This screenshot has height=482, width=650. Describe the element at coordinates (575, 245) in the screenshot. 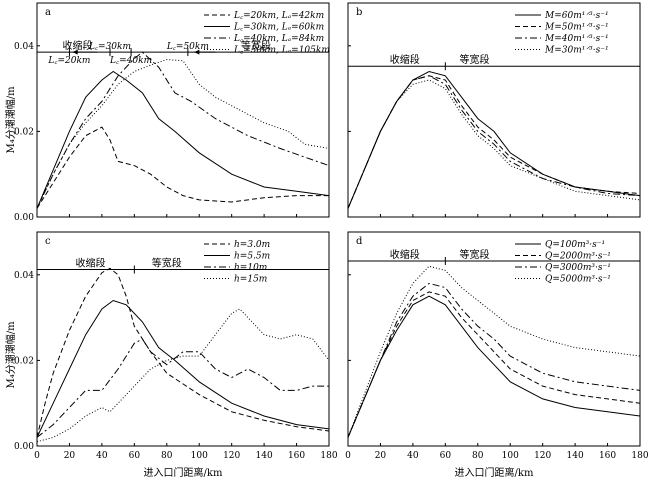

I see `legend-label: Q=100m³·s⁻¹` at that location.